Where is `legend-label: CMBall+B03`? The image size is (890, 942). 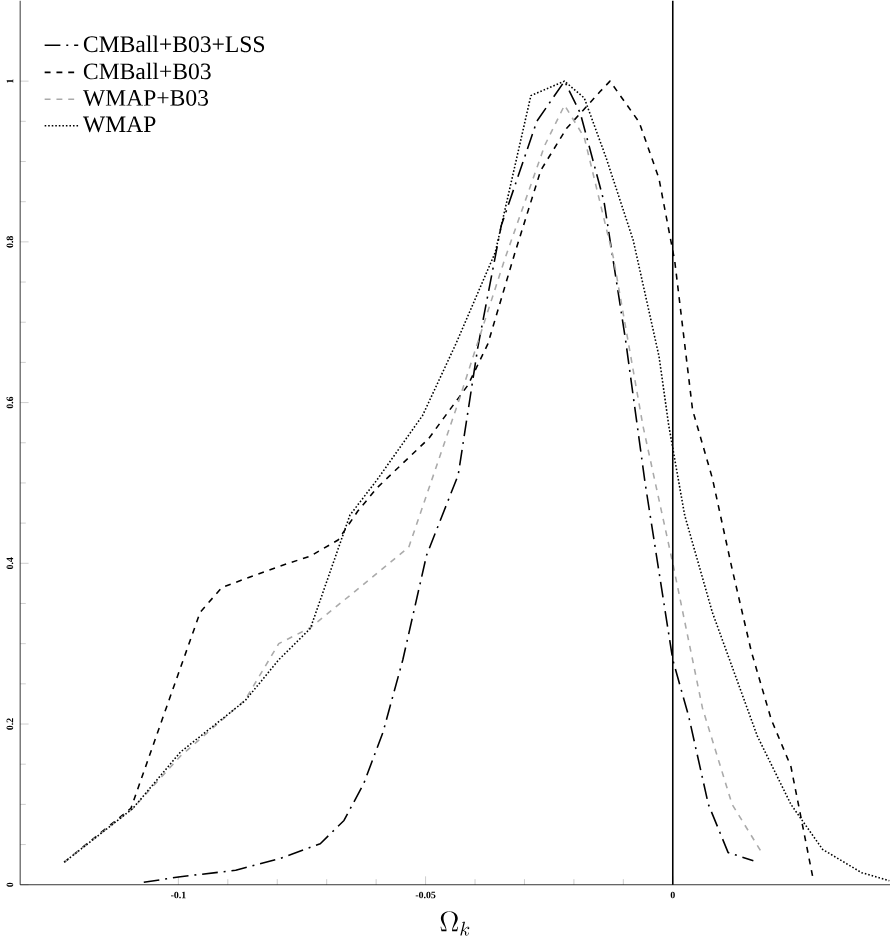
legend-label: CMBall+B03 is located at coordinates (147, 71).